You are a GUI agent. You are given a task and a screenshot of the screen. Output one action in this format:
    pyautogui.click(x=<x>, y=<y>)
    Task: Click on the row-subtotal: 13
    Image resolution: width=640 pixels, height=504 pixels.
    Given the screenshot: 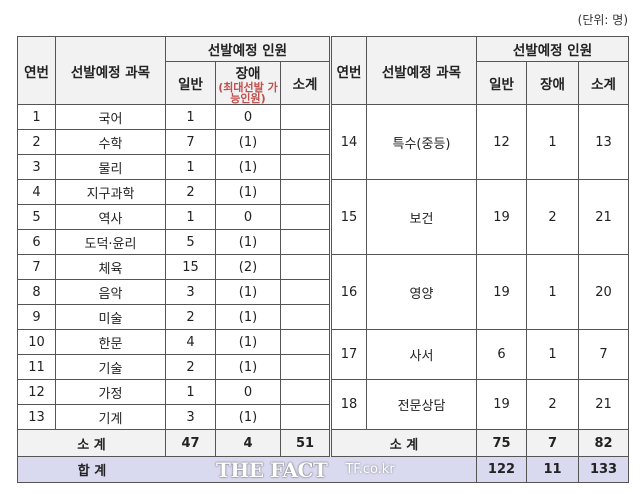 What is the action you would take?
    pyautogui.click(x=603, y=142)
    